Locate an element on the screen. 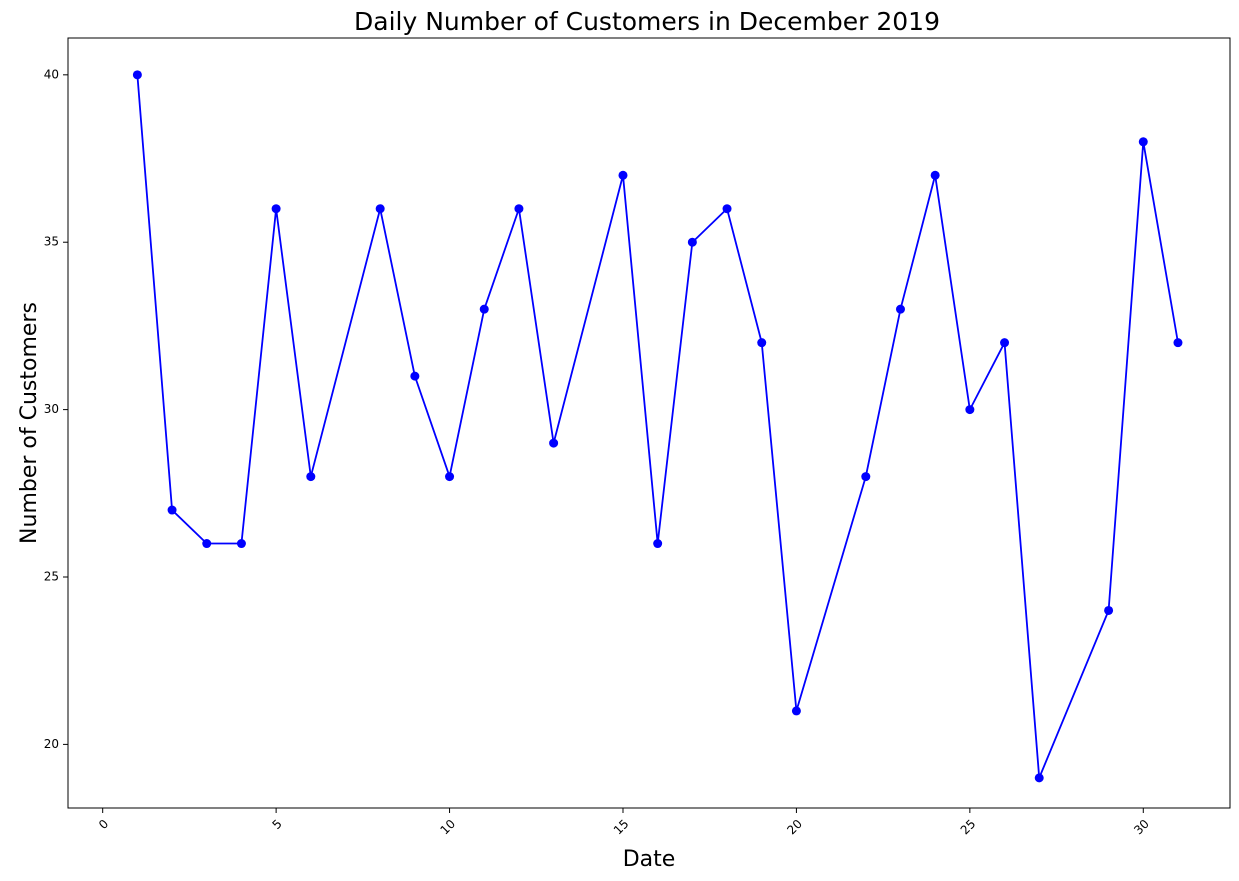 This screenshot has height=881, width=1239. x-tick-label: 15 is located at coordinates (621, 827).